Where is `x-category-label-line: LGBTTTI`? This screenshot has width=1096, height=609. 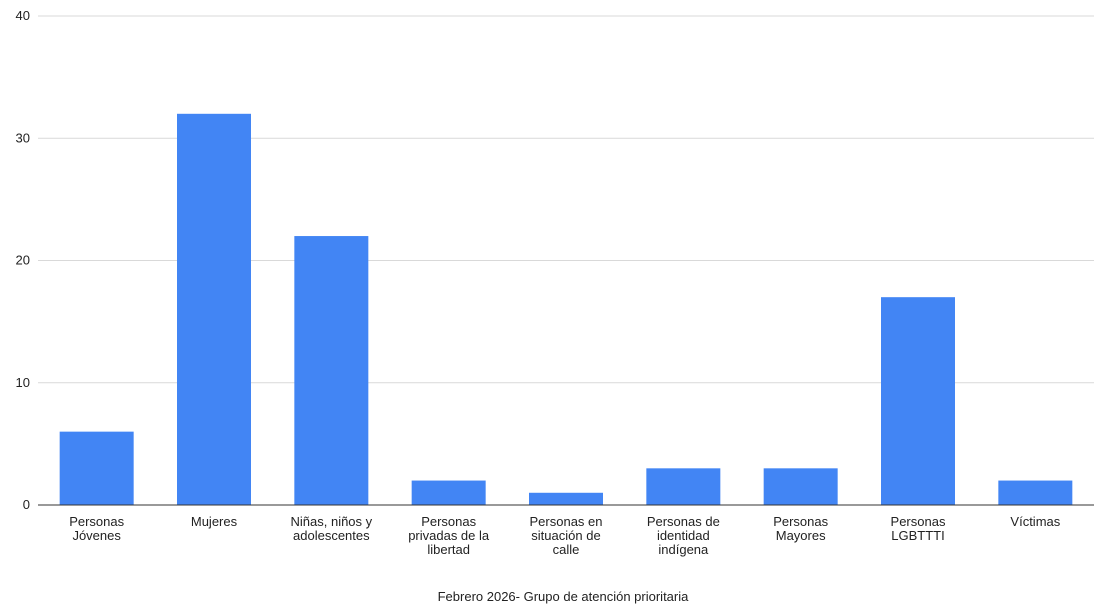 x-category-label-line: LGBTTTI is located at coordinates (917, 535).